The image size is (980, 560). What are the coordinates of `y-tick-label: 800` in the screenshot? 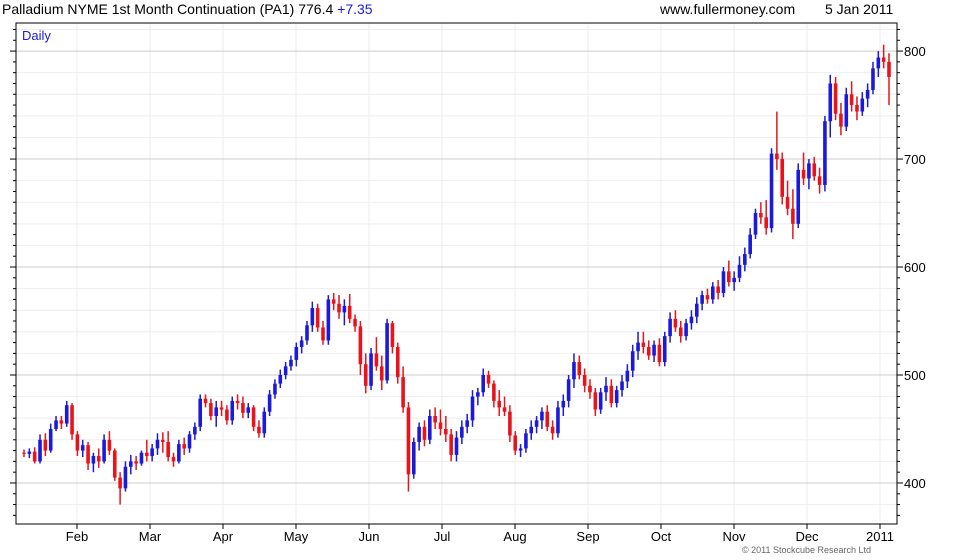 It's located at (915, 51).